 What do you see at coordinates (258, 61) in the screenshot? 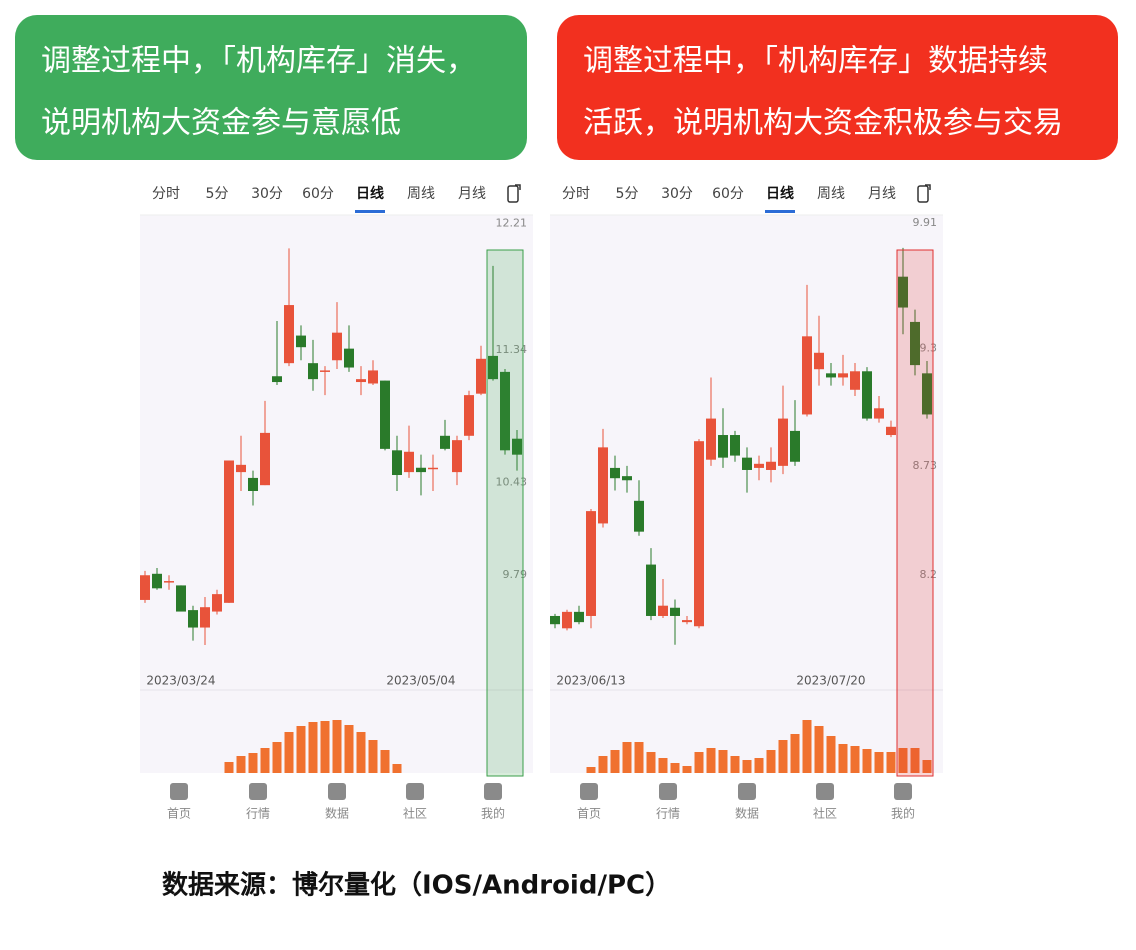
I see `banner-text: 调整过程中，「机构库存」消失，` at bounding box center [258, 61].